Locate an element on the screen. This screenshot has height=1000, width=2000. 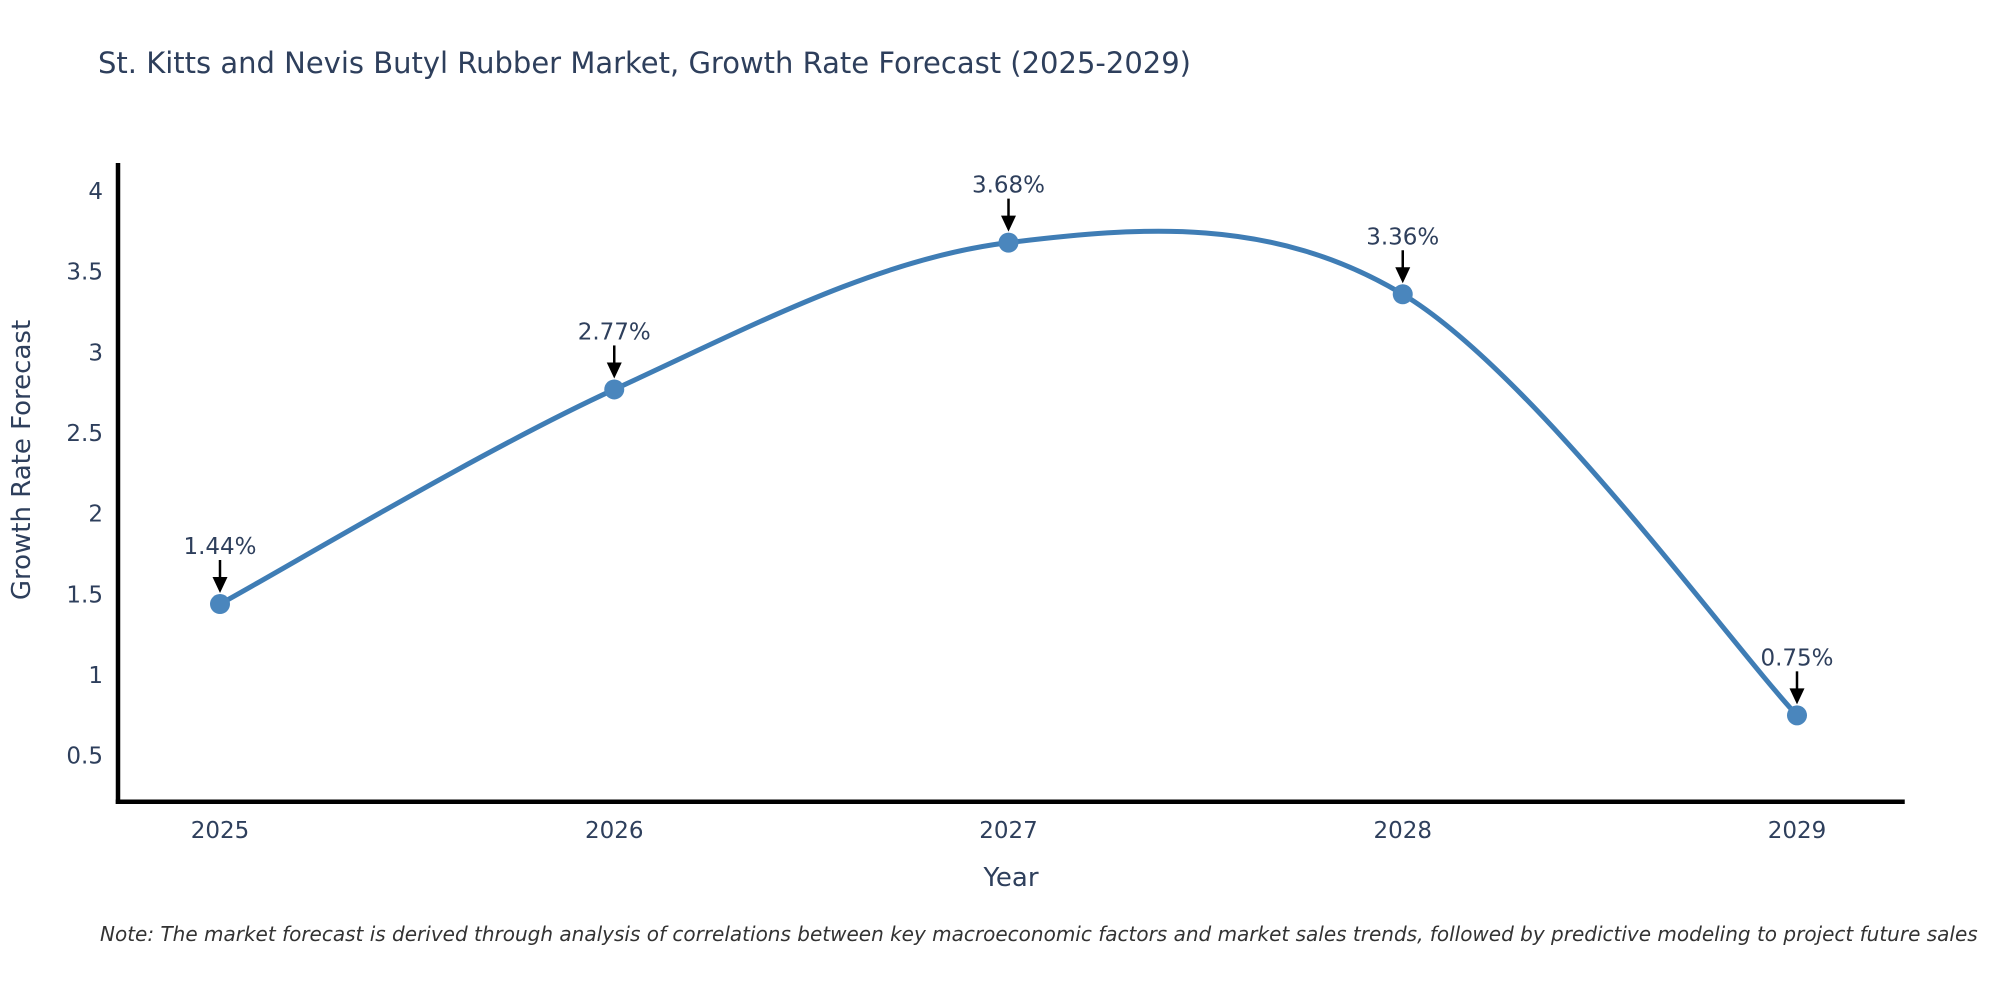
point-value-label: 3.36% is located at coordinates (1402, 237).